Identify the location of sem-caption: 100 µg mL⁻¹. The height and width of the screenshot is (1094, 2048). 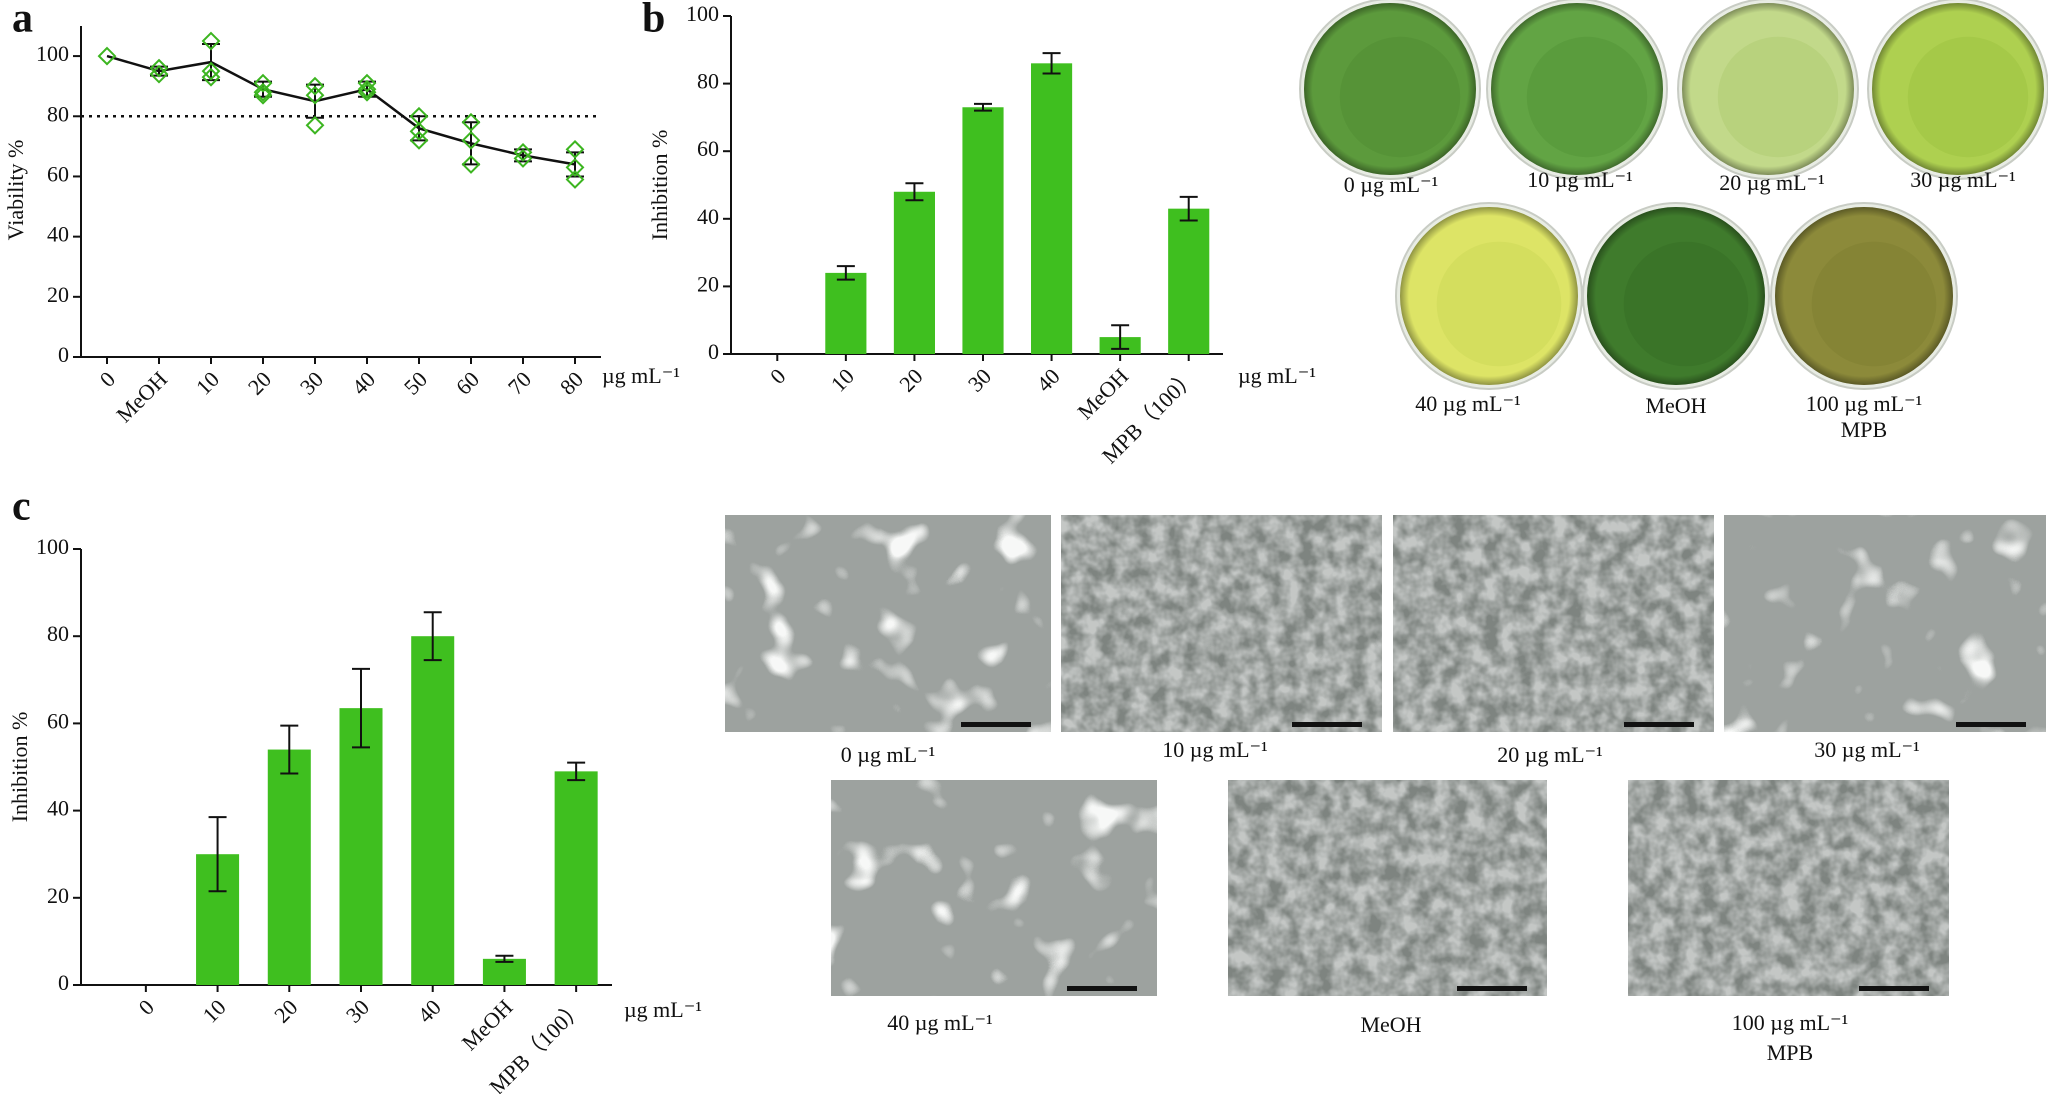
(1790, 1022).